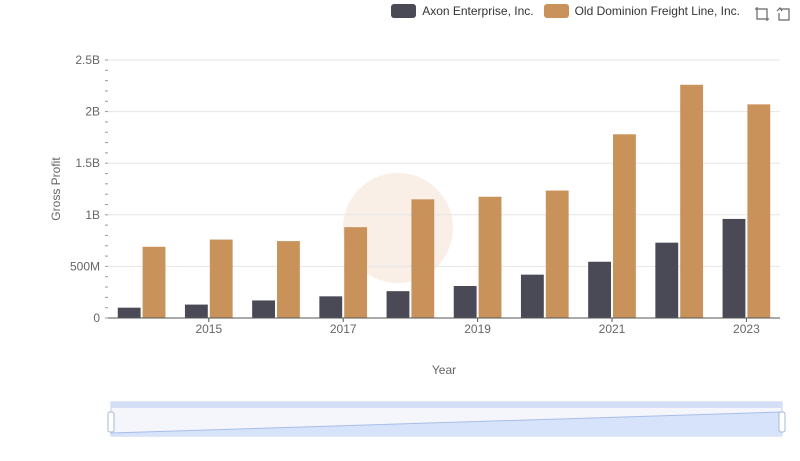 The height and width of the screenshot is (461, 800). What do you see at coordinates (556, 11) in the screenshot?
I see `legend-swatch-old-dominion` at bounding box center [556, 11].